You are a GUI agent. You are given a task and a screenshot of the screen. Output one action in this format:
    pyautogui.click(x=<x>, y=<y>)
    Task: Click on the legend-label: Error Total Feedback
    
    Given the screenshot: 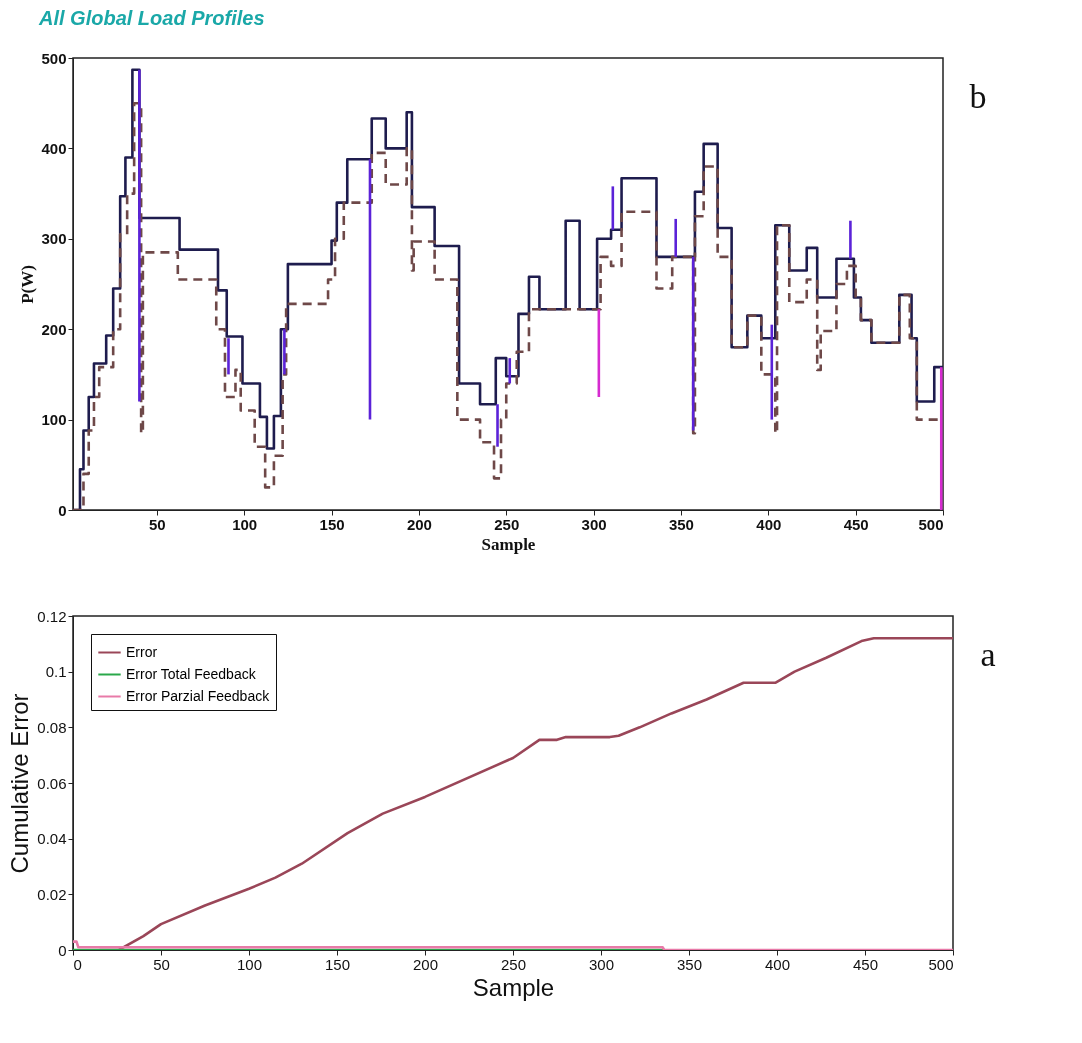 What is the action you would take?
    pyautogui.click(x=191, y=673)
    